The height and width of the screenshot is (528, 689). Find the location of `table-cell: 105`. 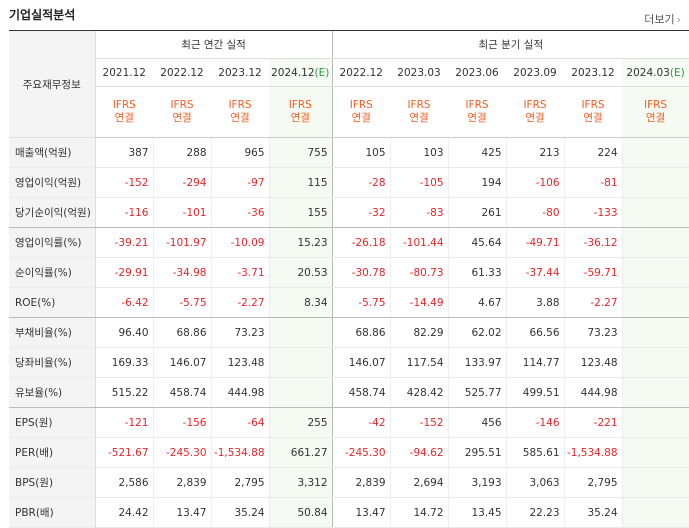

table-cell: 105 is located at coordinates (361, 152).